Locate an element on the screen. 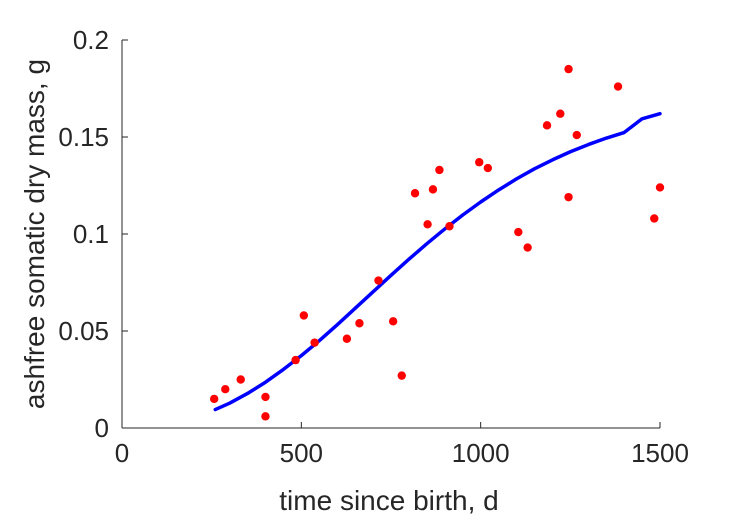 This screenshot has width=729, height=521. y-tick-label: 0.05 is located at coordinates (83, 331).